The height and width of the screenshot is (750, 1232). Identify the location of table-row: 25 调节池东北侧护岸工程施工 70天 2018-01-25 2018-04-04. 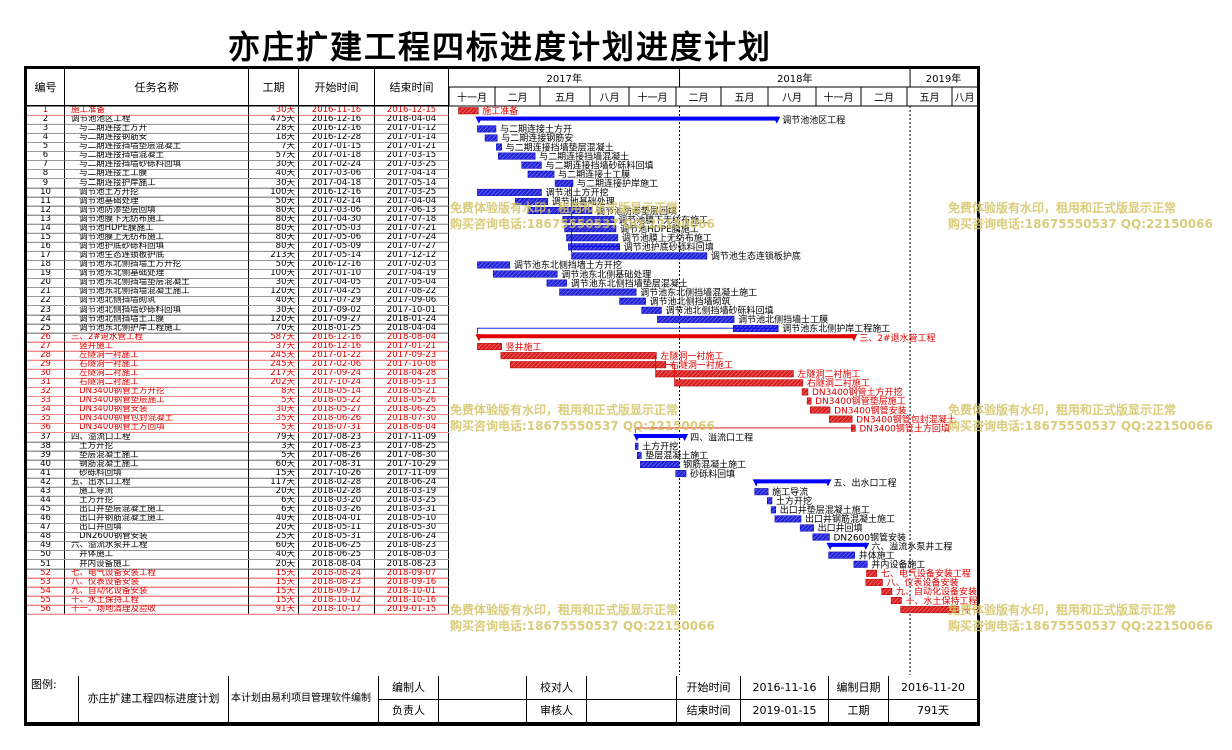
(238, 328).